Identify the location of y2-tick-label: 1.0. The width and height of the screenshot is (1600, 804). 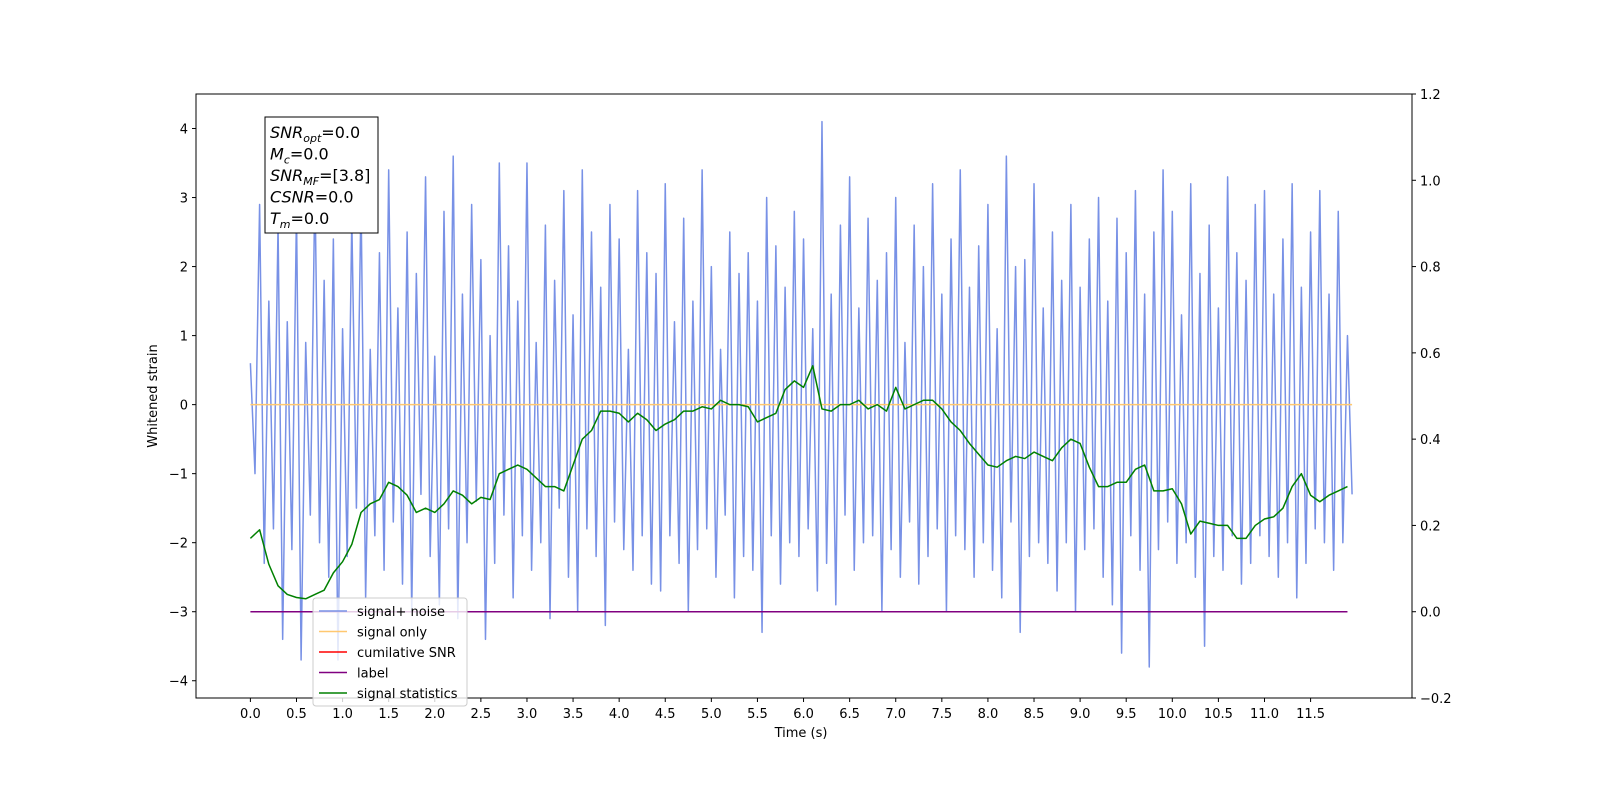
(1430, 181).